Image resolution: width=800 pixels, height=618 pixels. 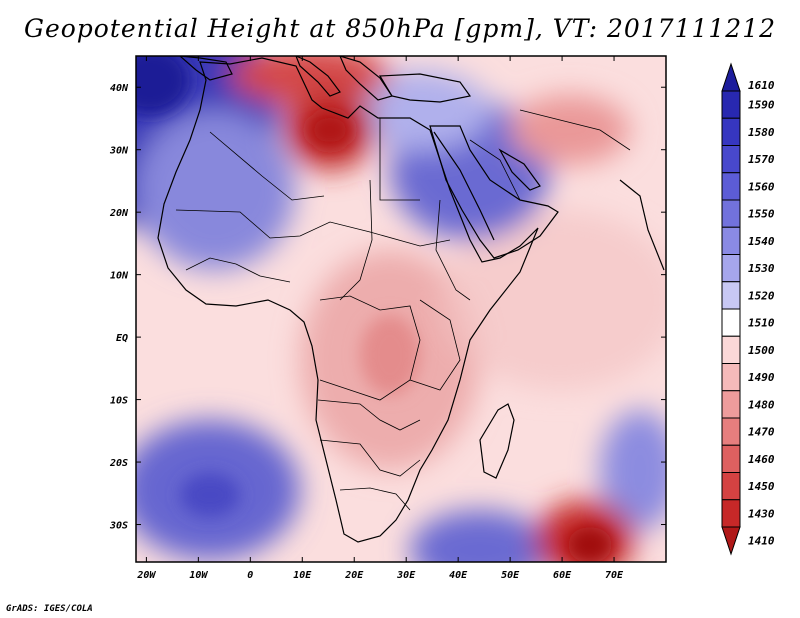 What do you see at coordinates (761, 323) in the screenshot?
I see `colorbar-label: 1510` at bounding box center [761, 323].